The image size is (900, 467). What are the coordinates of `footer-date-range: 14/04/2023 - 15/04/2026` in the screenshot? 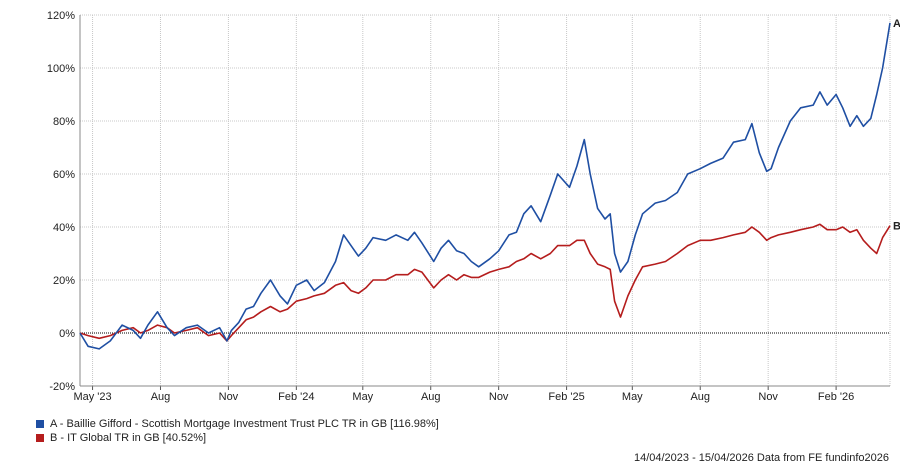 It's located at (693, 458).